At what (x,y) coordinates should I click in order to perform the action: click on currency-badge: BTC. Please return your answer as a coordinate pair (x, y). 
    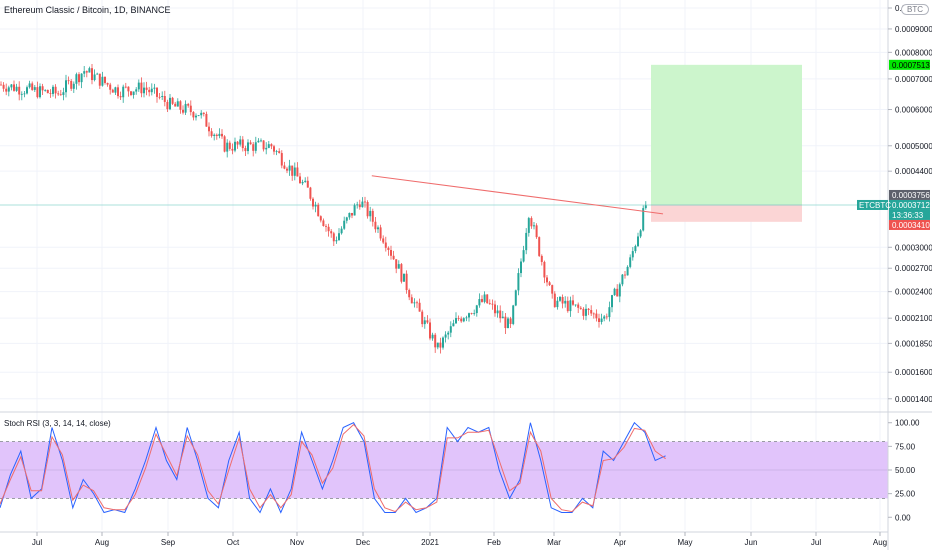
    Looking at the image, I should click on (915, 9).